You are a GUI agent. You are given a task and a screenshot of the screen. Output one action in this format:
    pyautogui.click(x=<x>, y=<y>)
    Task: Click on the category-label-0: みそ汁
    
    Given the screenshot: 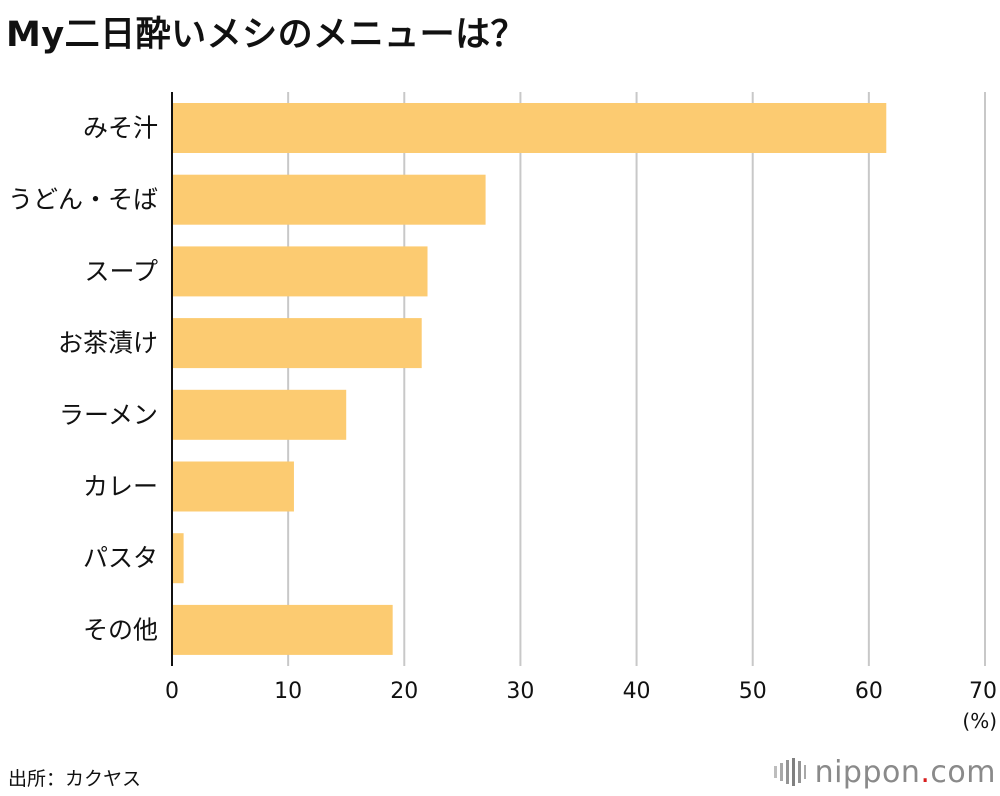 What is the action you would take?
    pyautogui.click(x=120, y=128)
    